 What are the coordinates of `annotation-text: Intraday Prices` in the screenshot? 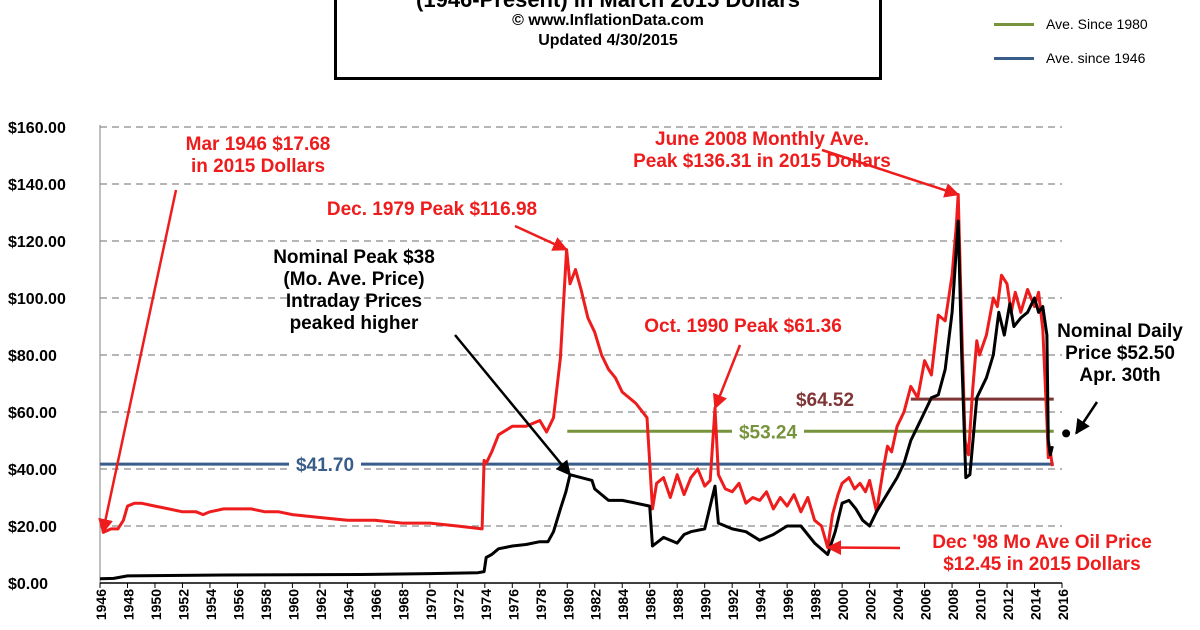 It's located at (354, 301).